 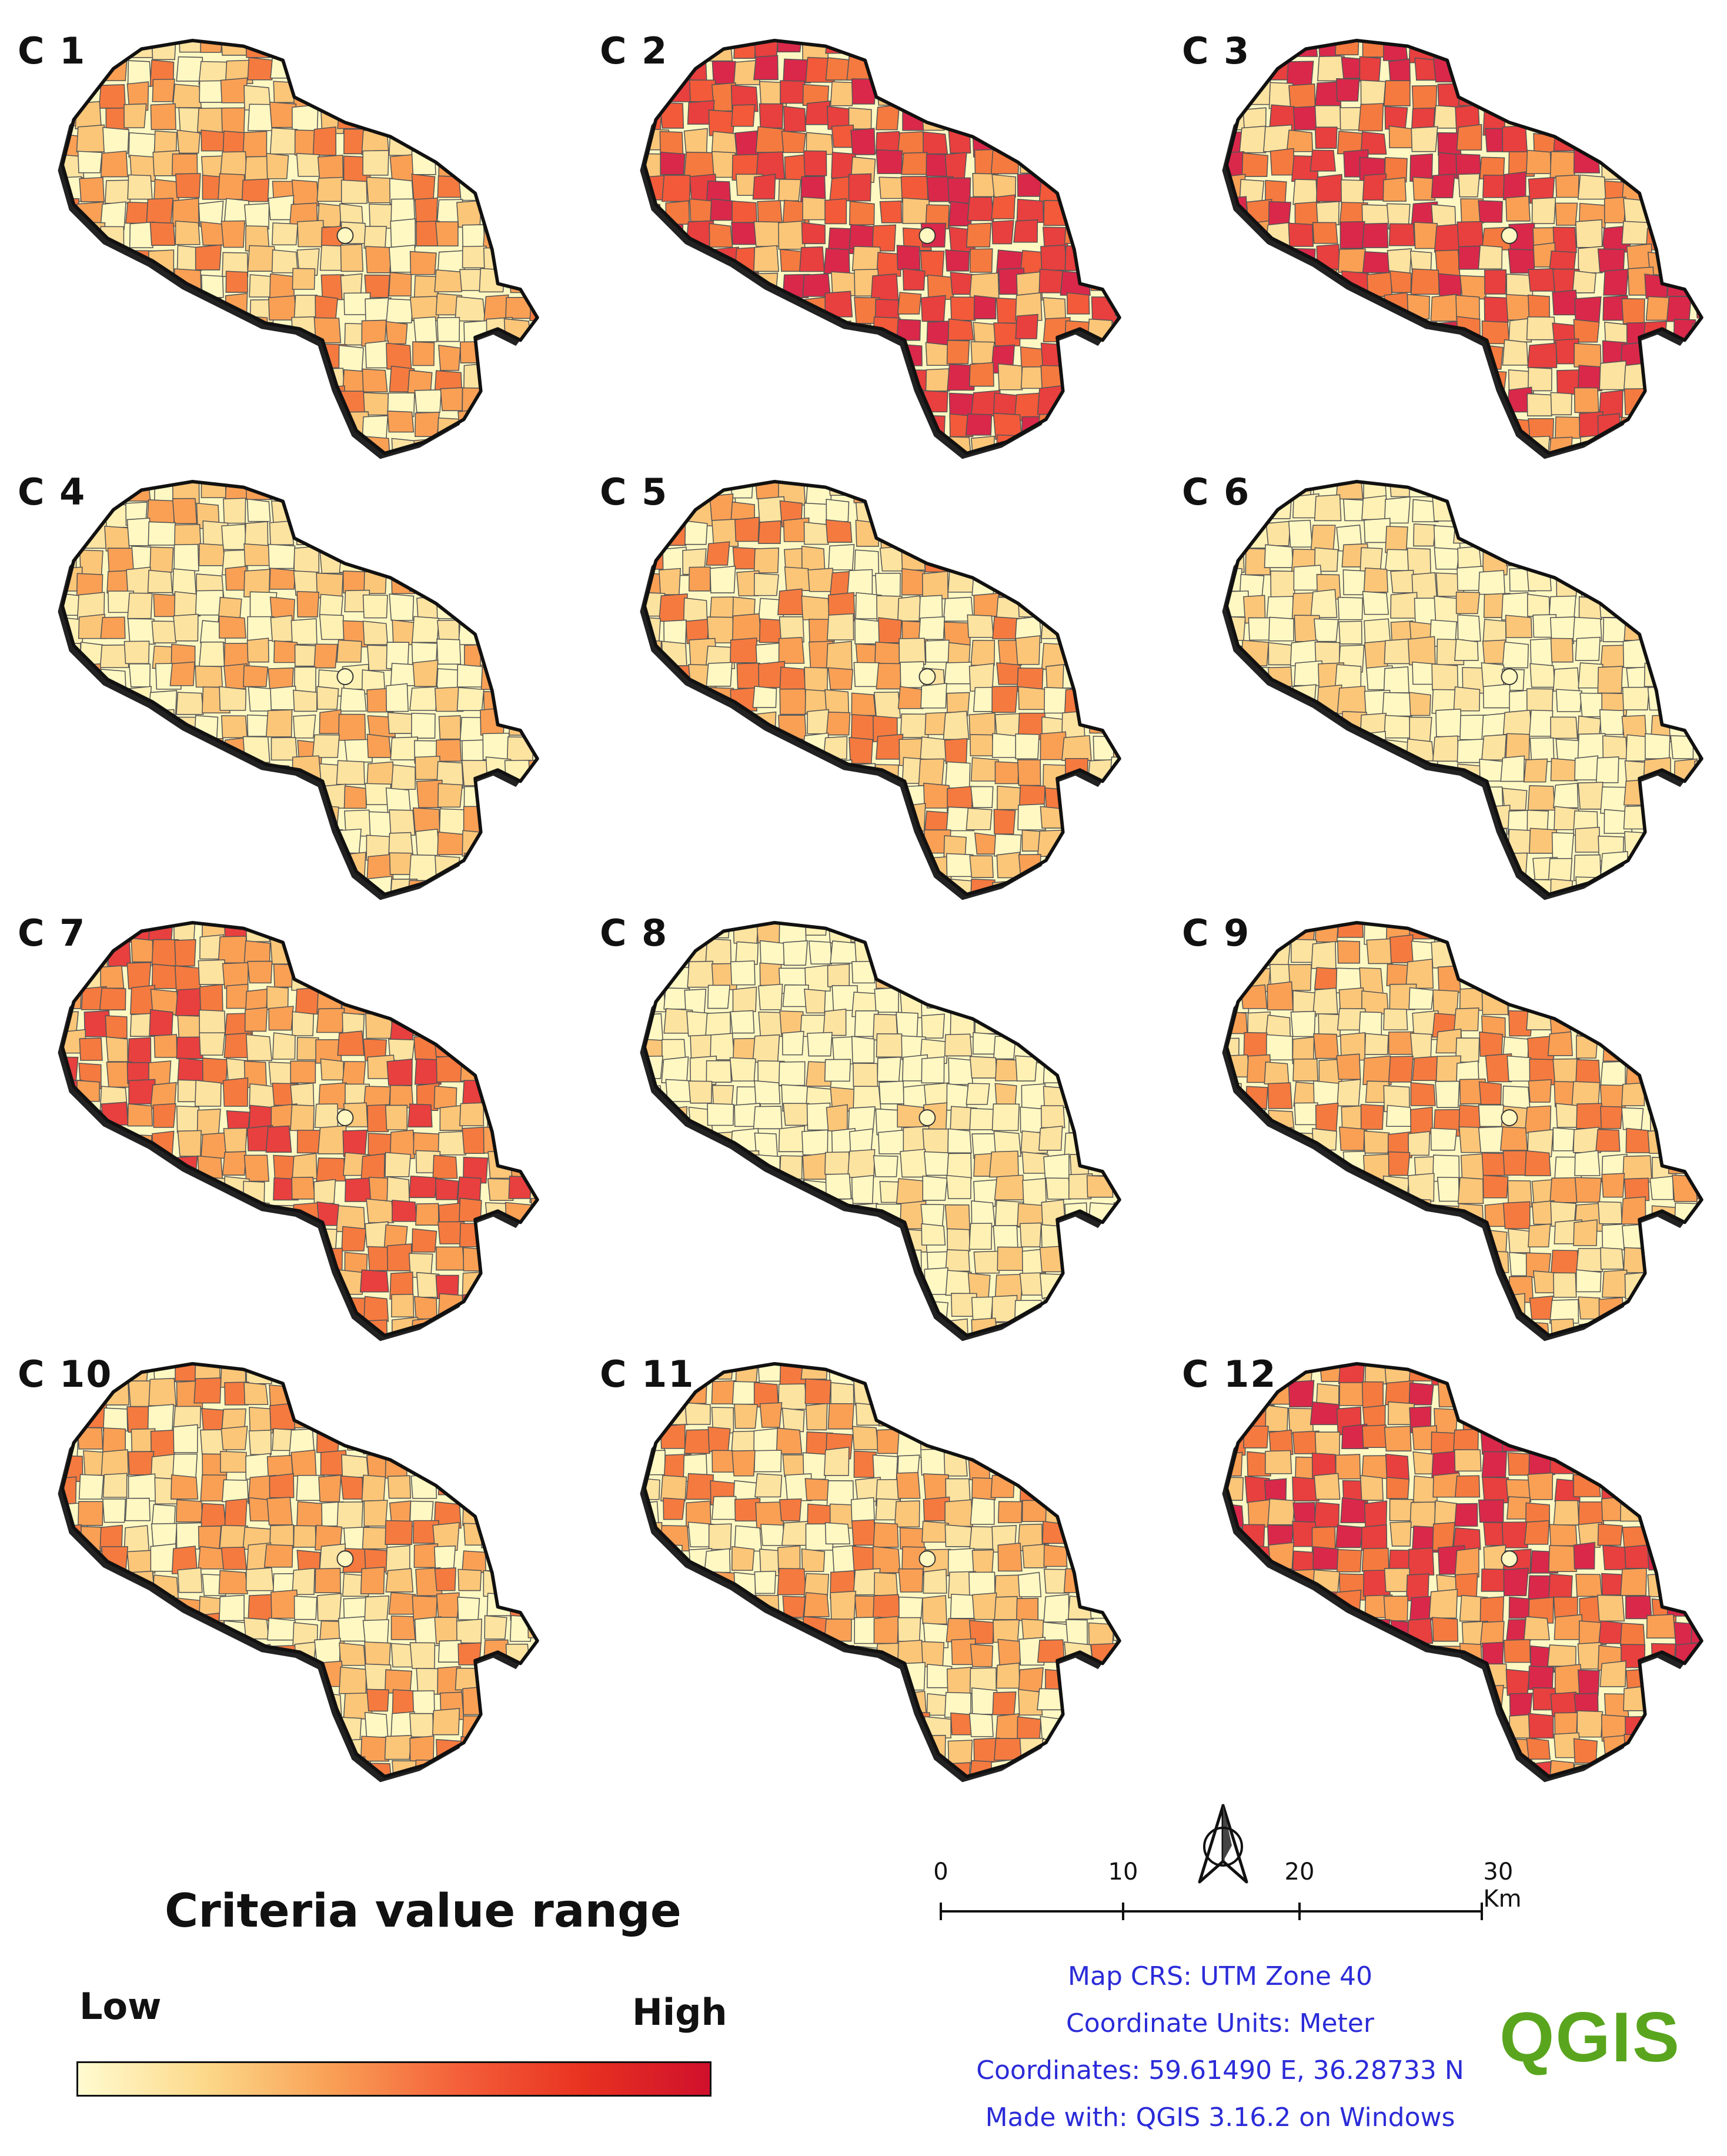 I want to click on central-roundabout, so click(x=345, y=1558).